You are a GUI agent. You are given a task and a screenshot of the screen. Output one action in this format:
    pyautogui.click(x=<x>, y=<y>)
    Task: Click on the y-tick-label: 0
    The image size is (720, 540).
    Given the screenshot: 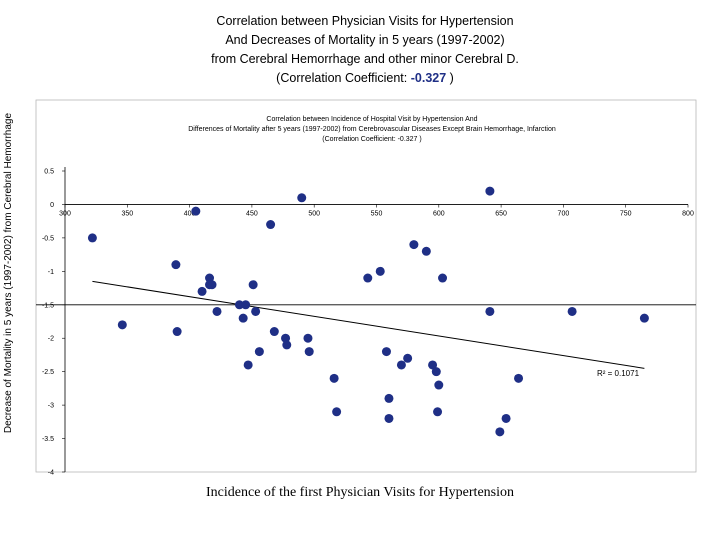 What is the action you would take?
    pyautogui.click(x=52, y=205)
    